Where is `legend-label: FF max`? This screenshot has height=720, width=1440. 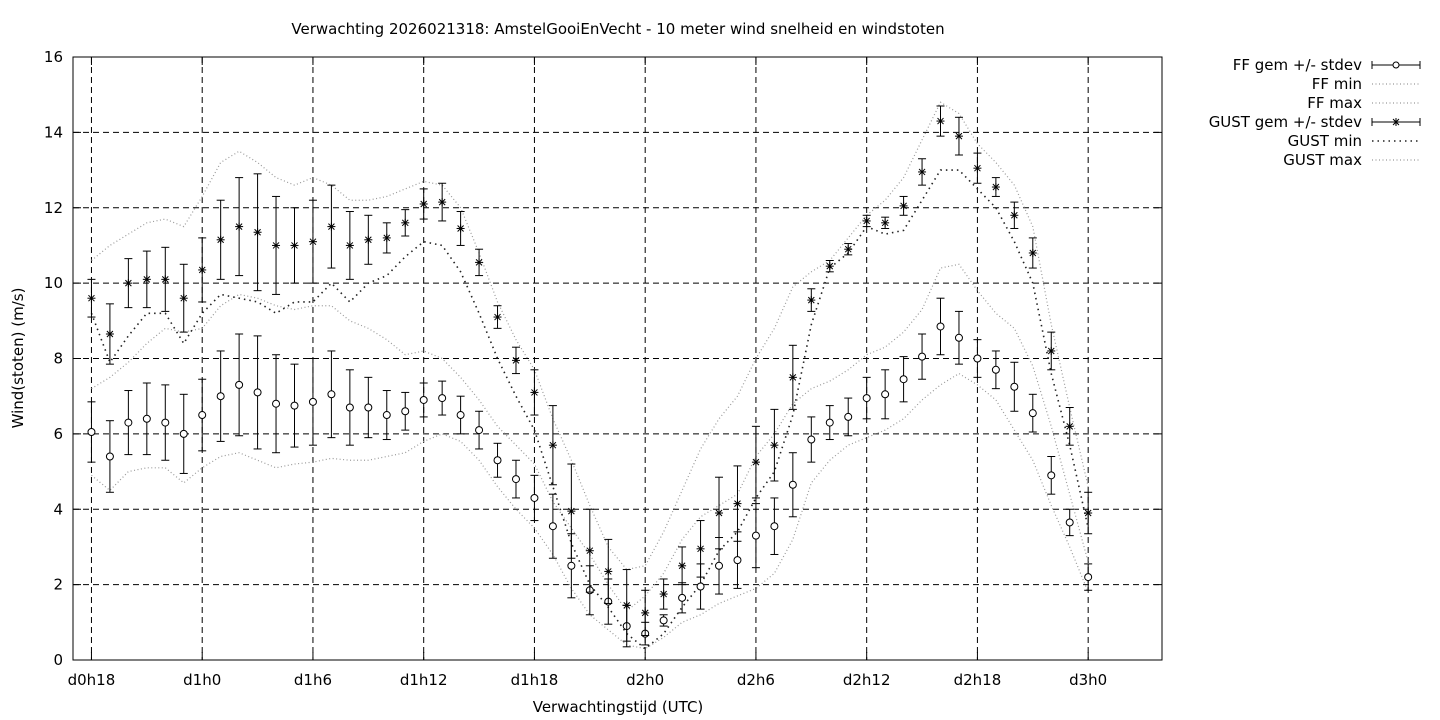 legend-label: FF max is located at coordinates (1334, 103).